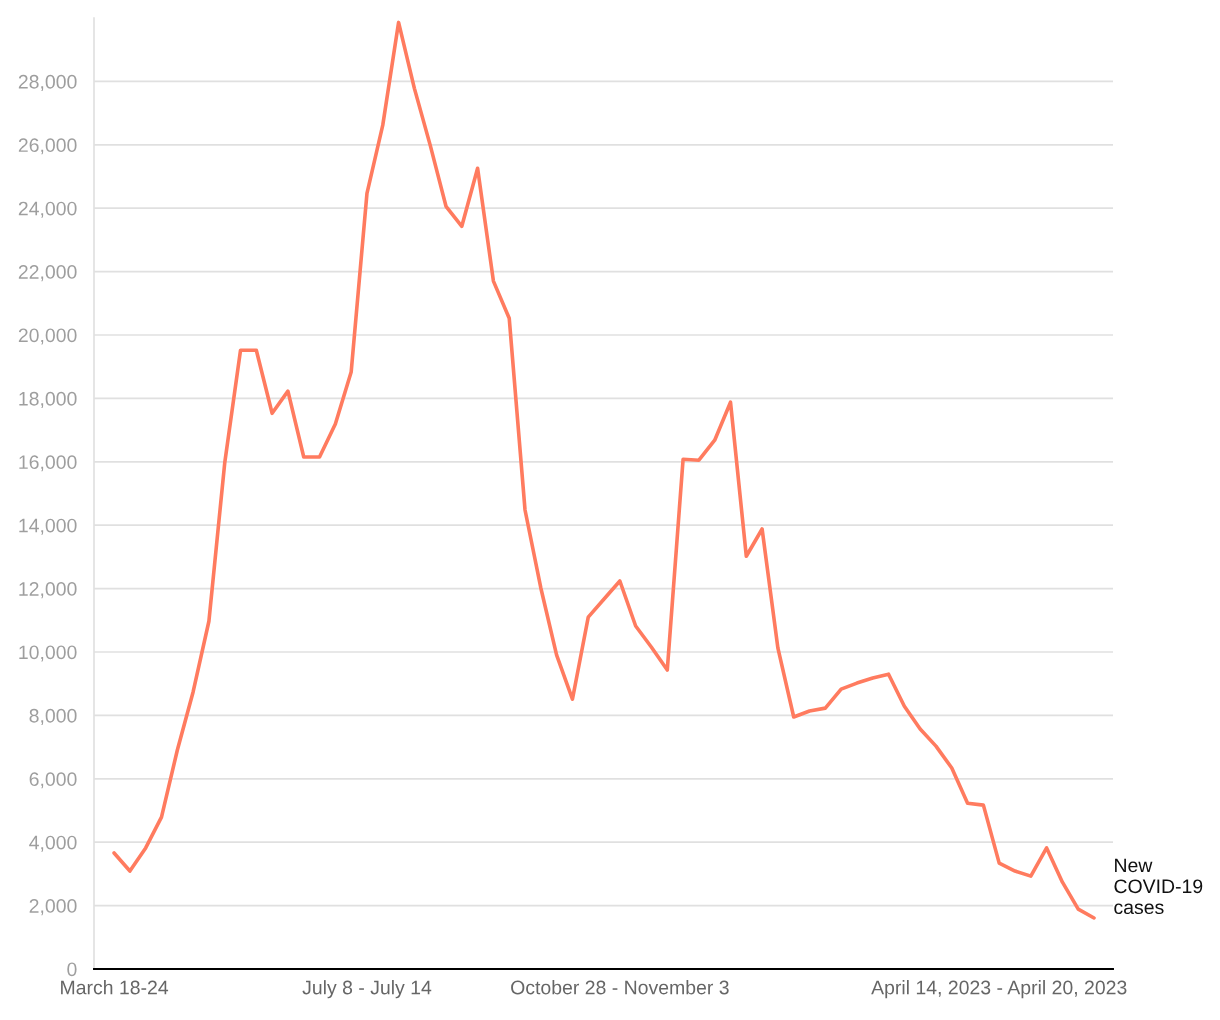 Image resolution: width=1220 pixels, height=1020 pixels. What do you see at coordinates (48, 399) in the screenshot?
I see `y-tick-label: 18,000` at bounding box center [48, 399].